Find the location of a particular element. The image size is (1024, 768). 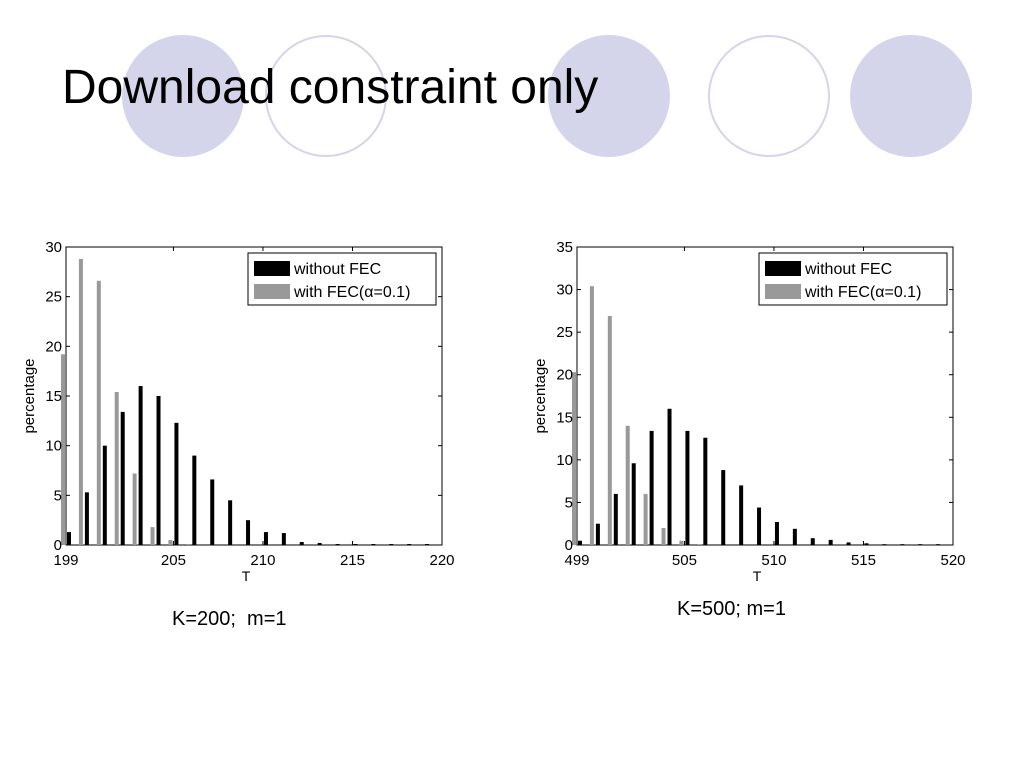

x-tick-label: 520 is located at coordinates (952, 560).